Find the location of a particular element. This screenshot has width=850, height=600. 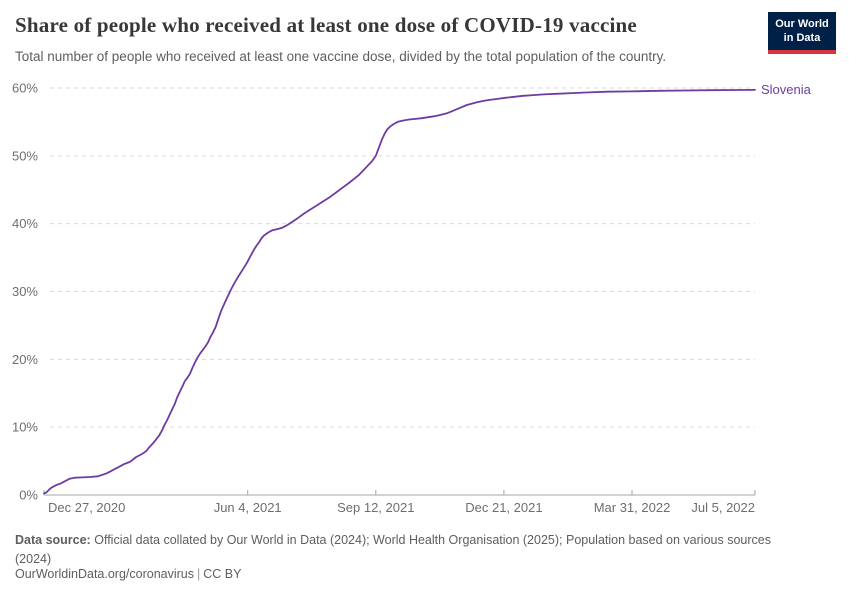

owid-logo: Our World in Data is located at coordinates (802, 33).